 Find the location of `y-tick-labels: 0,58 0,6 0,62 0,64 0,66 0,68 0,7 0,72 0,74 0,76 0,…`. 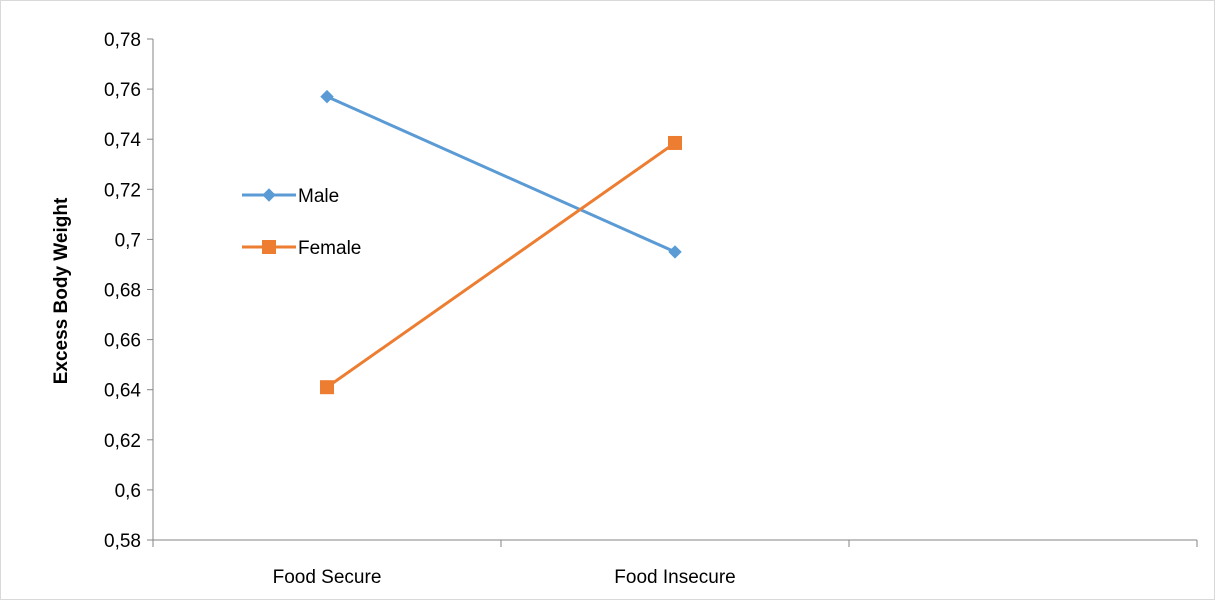

y-tick-labels: 0,58 0,6 0,62 0,64 0,66 0,68 0,7 0,72 0,74 0,76 0,… is located at coordinates (122, 291).